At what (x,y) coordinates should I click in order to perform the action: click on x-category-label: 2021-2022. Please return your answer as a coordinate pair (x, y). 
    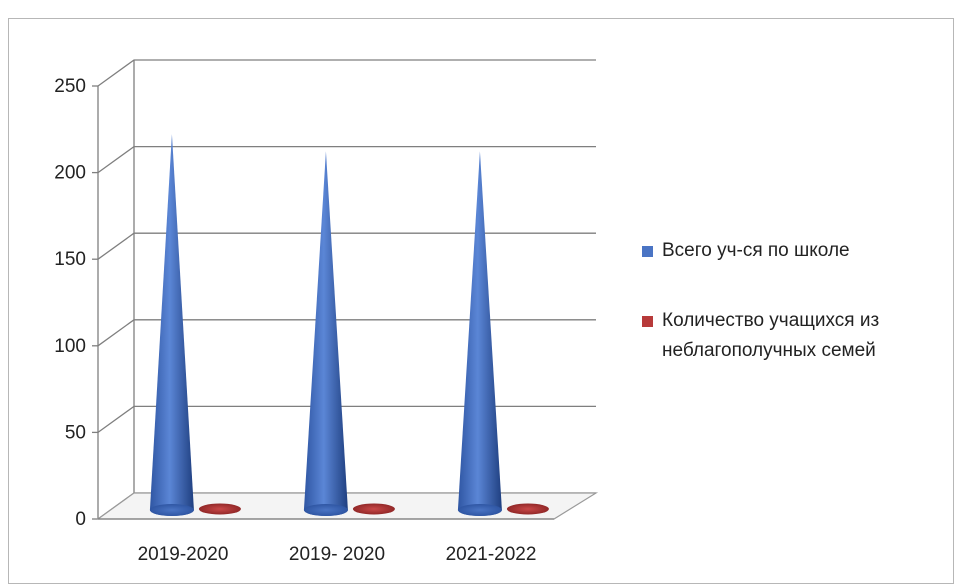
    Looking at the image, I should click on (491, 554).